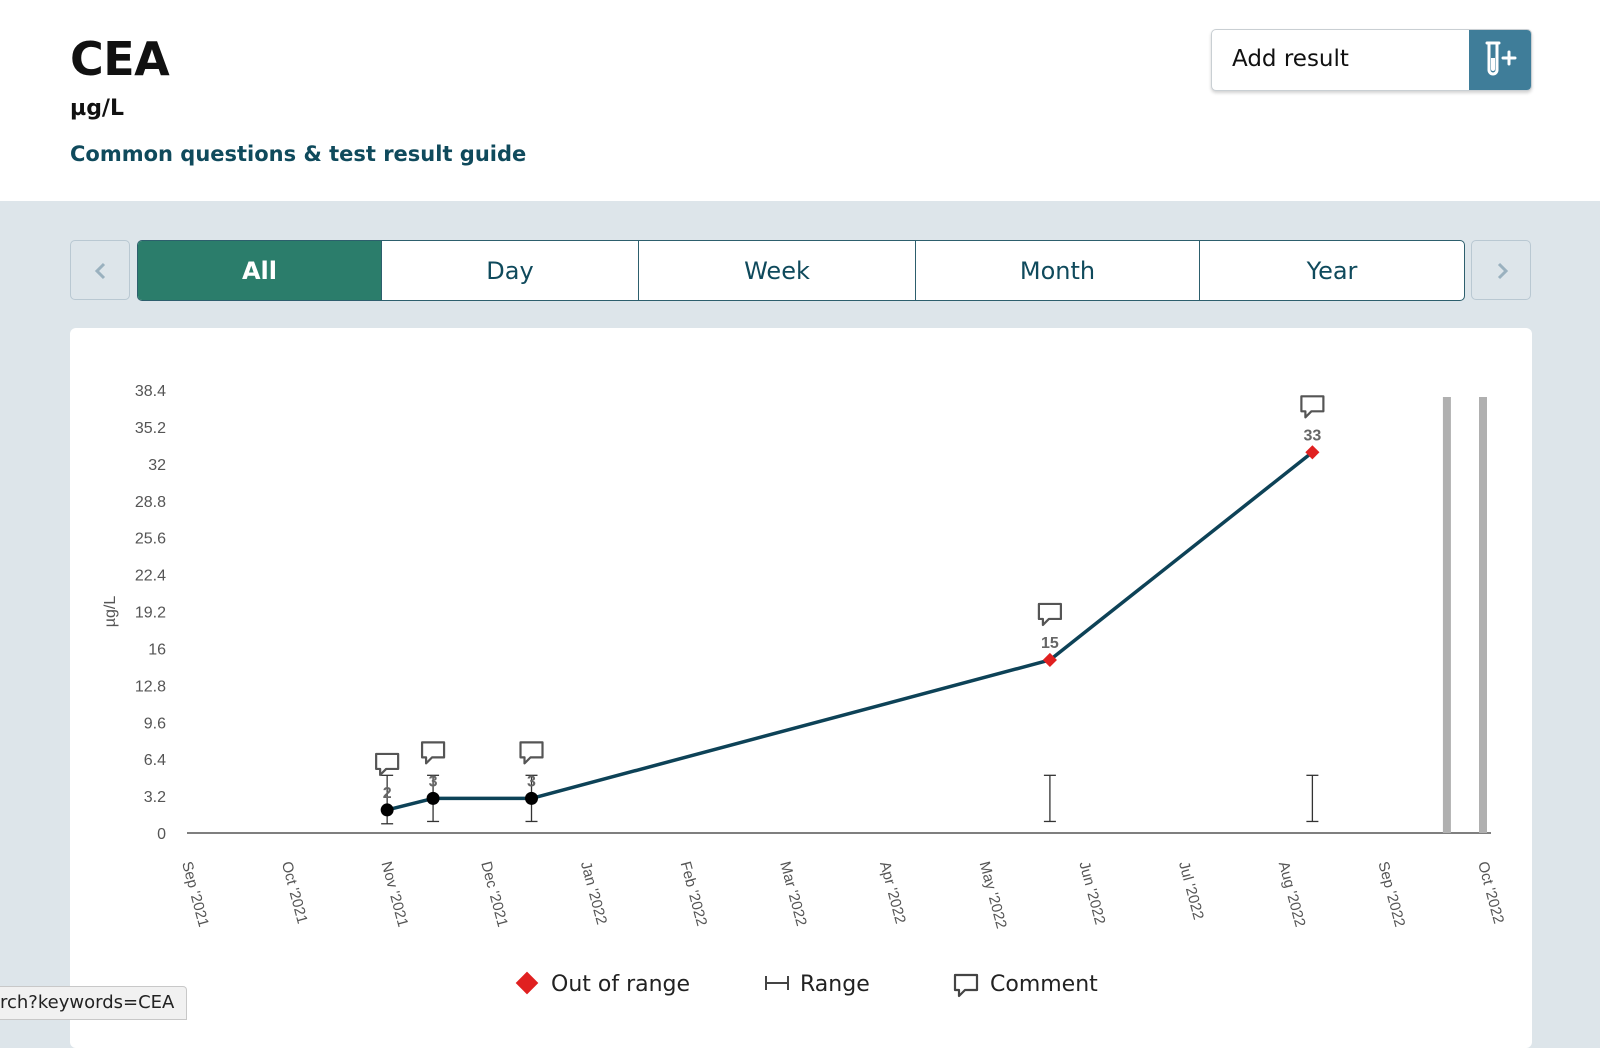 Image resolution: width=1600 pixels, height=1048 pixels. I want to click on next-period-button, so click(1501, 270).